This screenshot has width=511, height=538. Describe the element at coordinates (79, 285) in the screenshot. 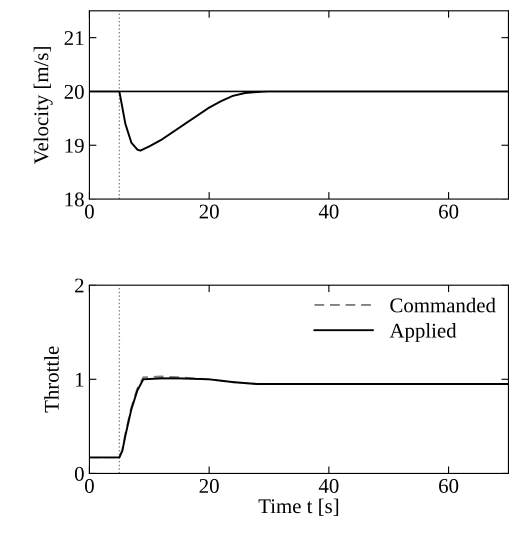

I see `y-tick-label: 2` at that location.